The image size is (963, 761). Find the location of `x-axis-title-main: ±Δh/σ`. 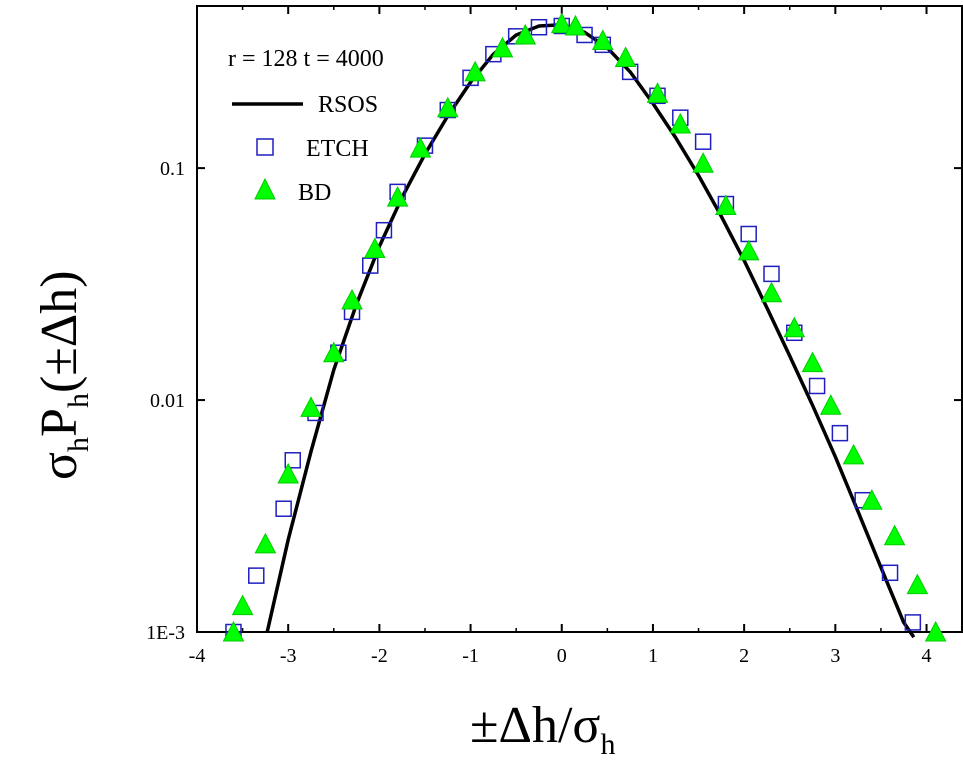

x-axis-title-main: ±Δh/σ is located at coordinates (535, 725).